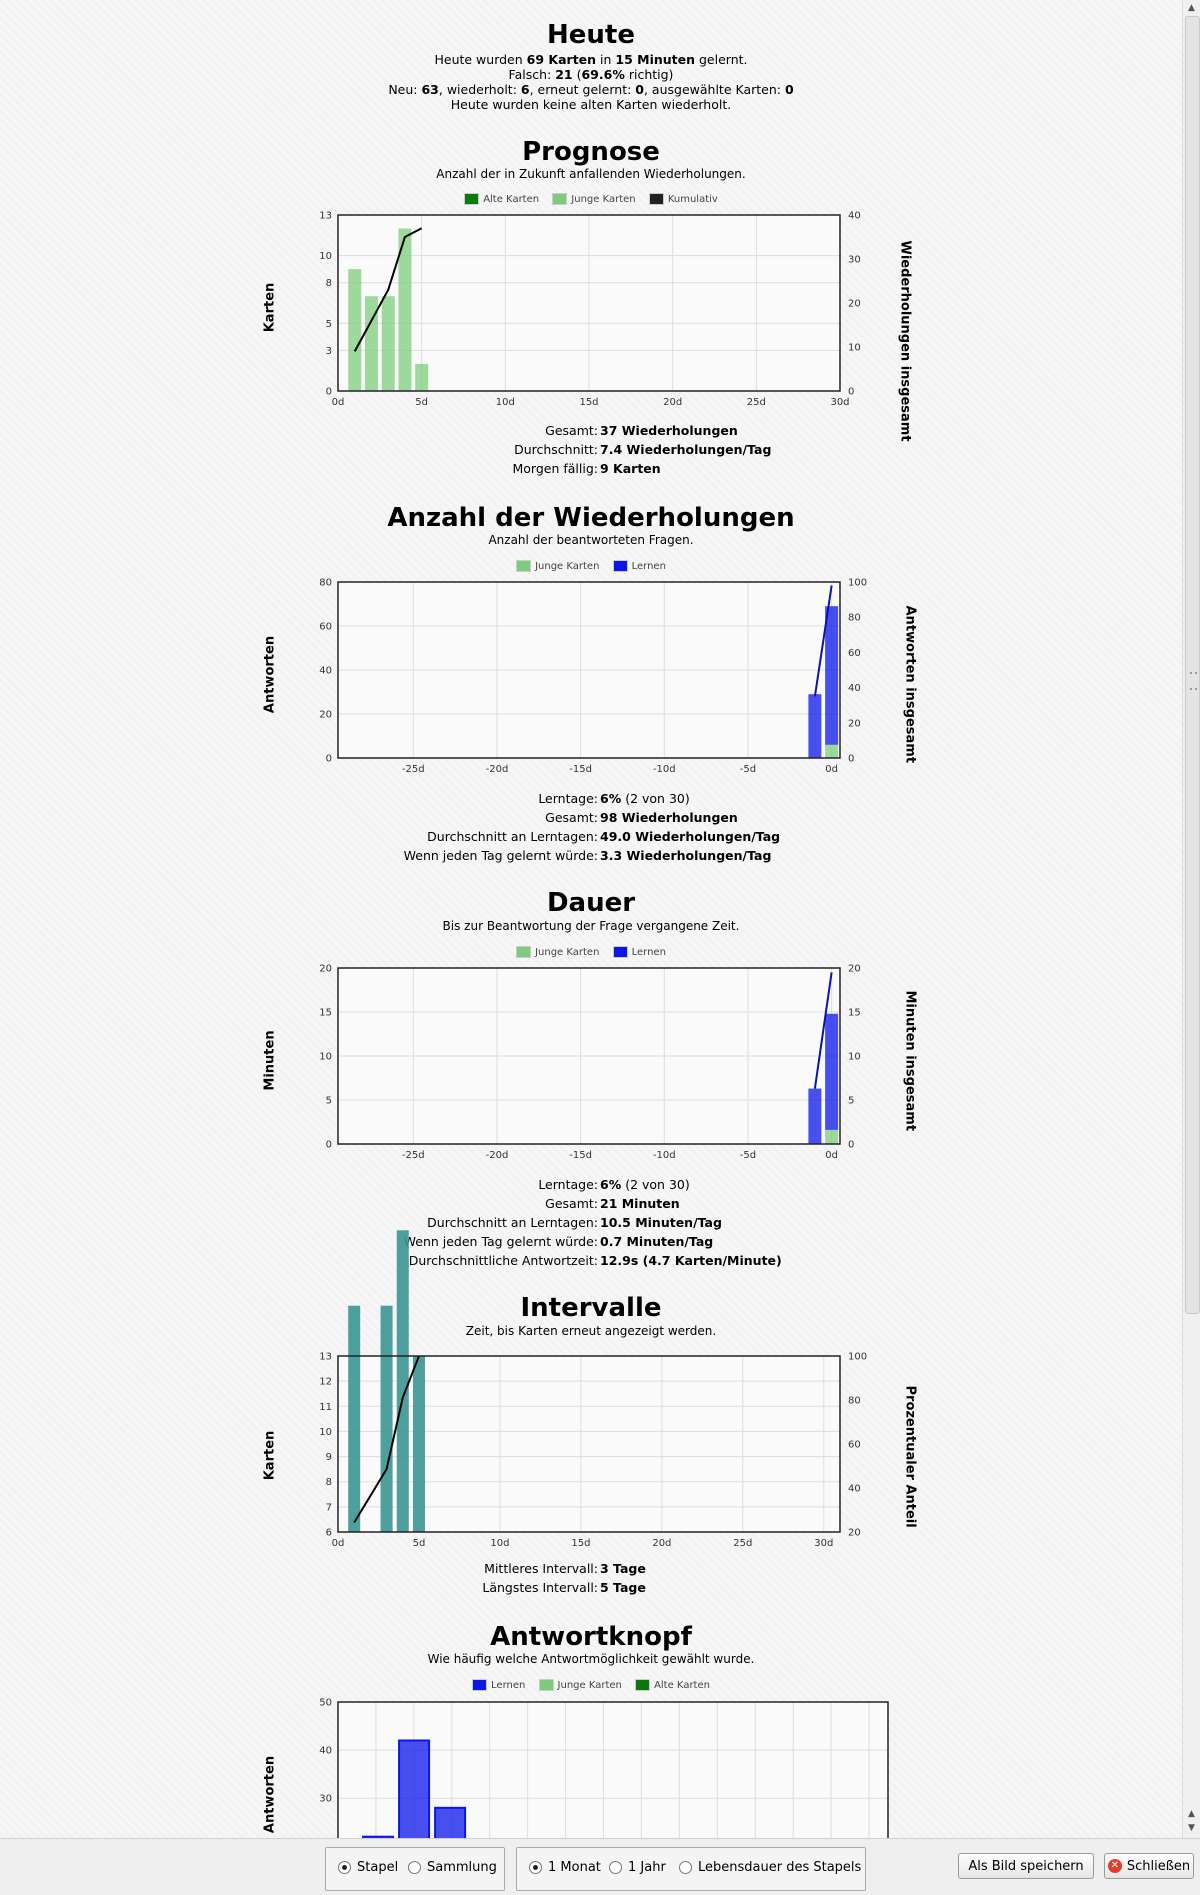  I want to click on forecast-title: Prognose, so click(591, 152).